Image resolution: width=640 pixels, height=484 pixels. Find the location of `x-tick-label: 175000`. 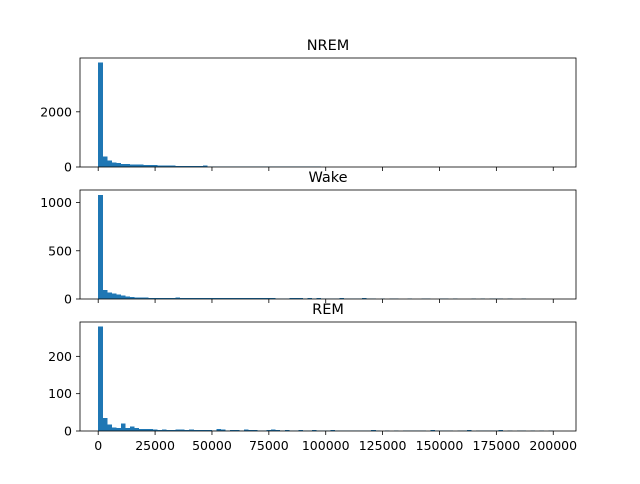

x-tick-label: 175000 is located at coordinates (497, 445).